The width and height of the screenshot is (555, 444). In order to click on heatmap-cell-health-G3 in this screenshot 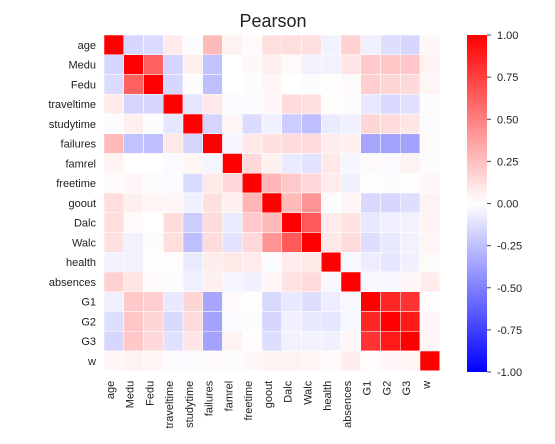, I will do `click(410, 262)`.